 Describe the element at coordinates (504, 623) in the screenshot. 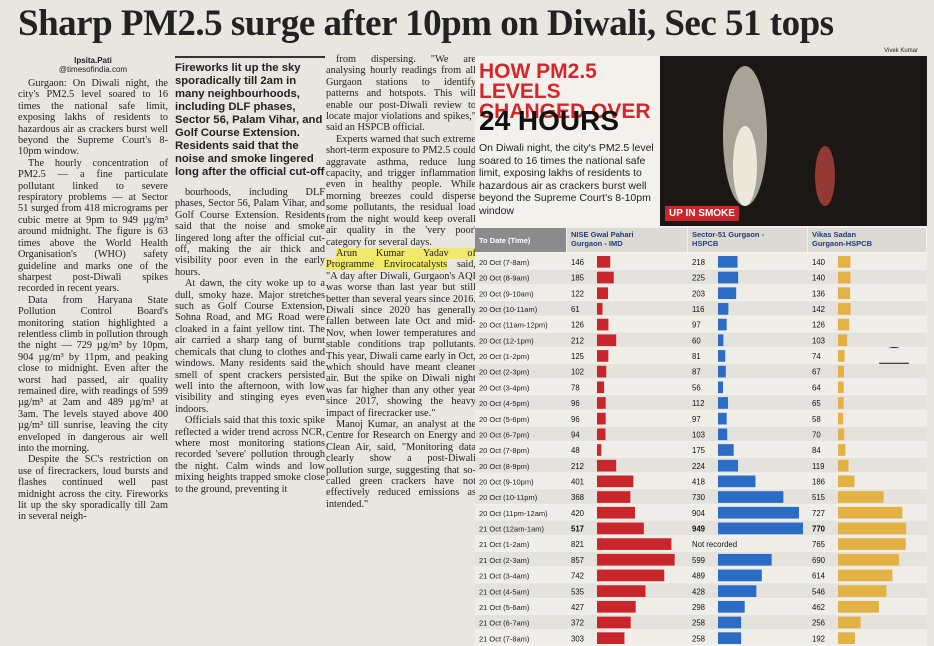

I see `row-date: 21 Oct (6-7am)` at that location.